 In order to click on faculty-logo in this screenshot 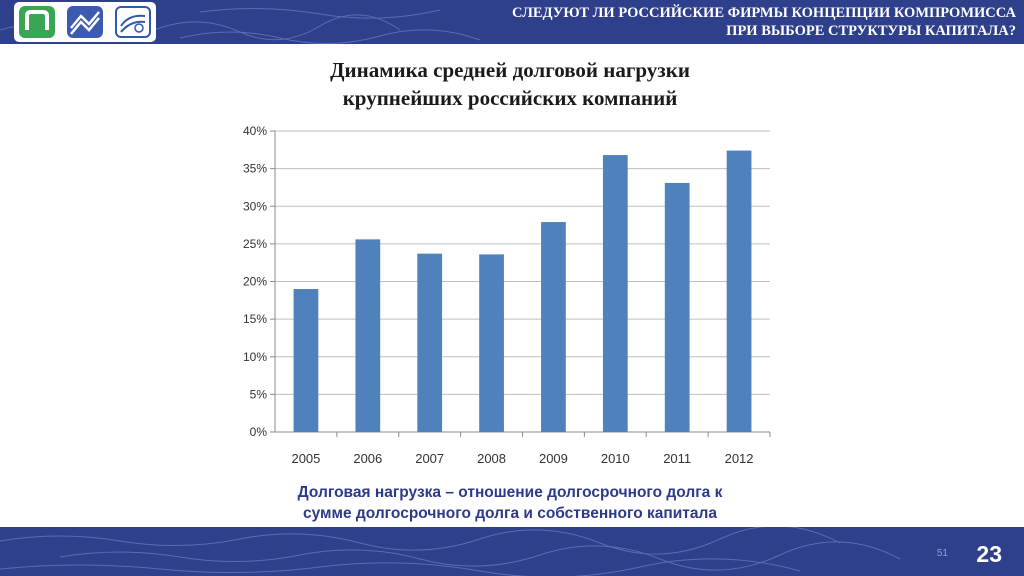, I will do `click(85, 22)`.